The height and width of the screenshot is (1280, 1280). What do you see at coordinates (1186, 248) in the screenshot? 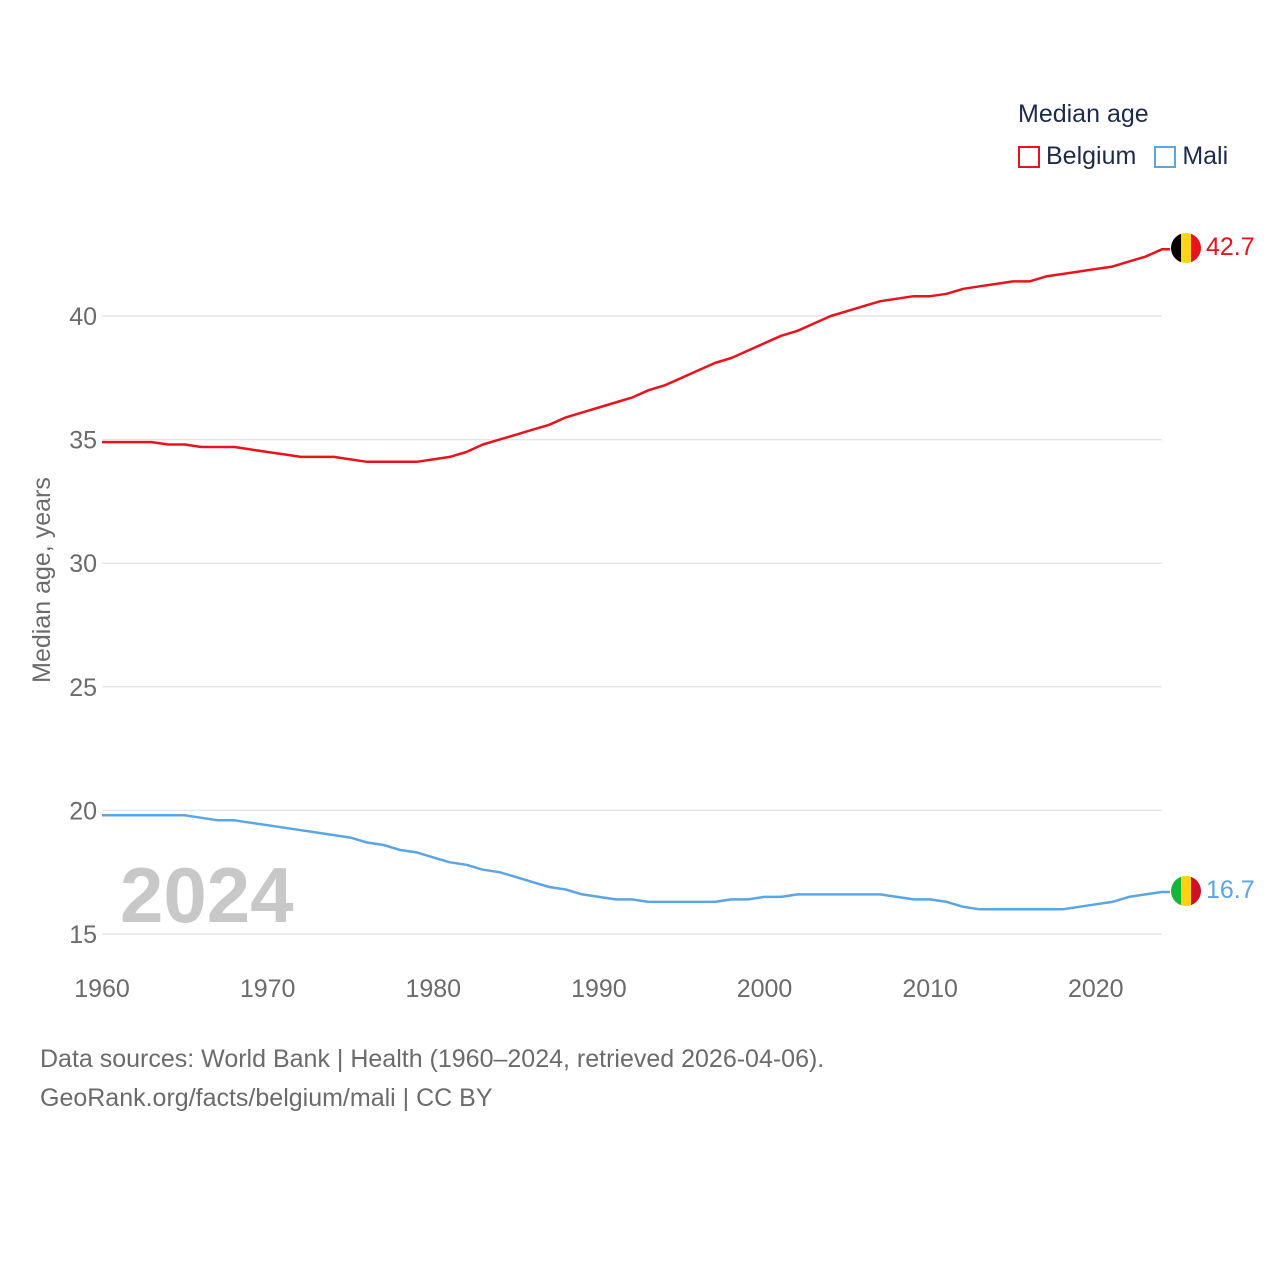
I see `belgium-flag-icon` at bounding box center [1186, 248].